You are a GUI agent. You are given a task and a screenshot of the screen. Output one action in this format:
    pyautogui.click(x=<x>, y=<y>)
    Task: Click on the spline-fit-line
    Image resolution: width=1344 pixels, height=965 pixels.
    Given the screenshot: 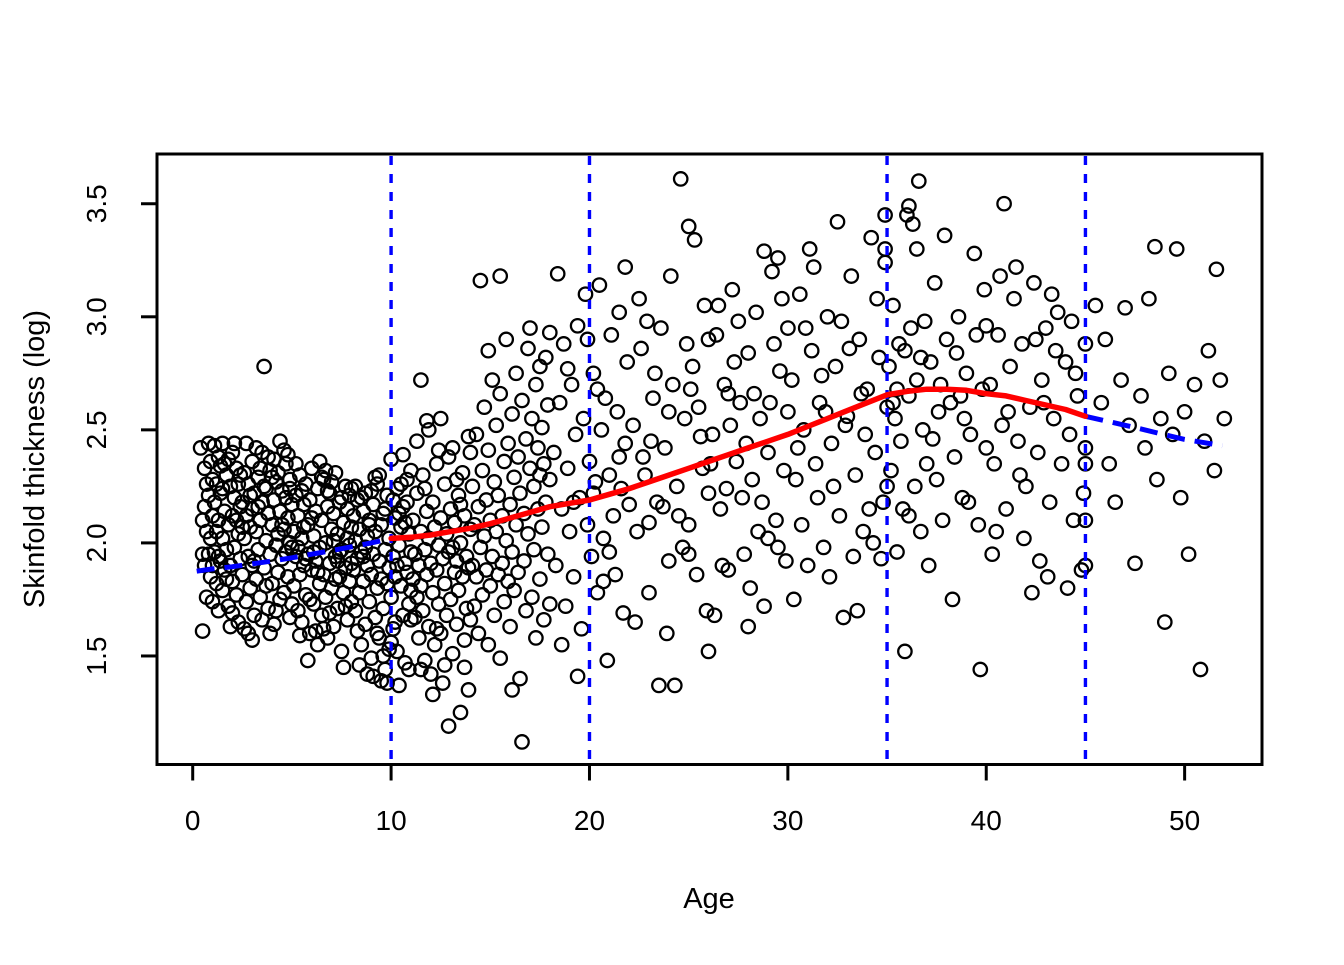 What is the action you would take?
    pyautogui.click(x=738, y=464)
    